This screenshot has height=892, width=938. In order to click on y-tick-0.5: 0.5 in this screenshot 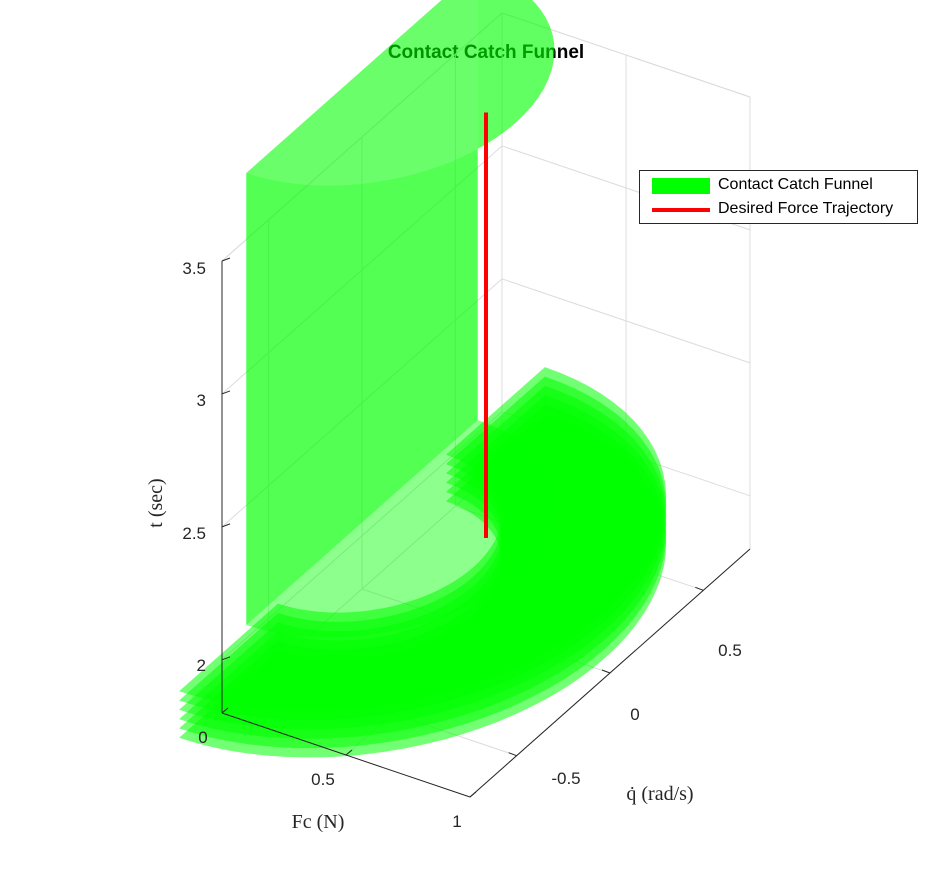, I will do `click(730, 650)`.